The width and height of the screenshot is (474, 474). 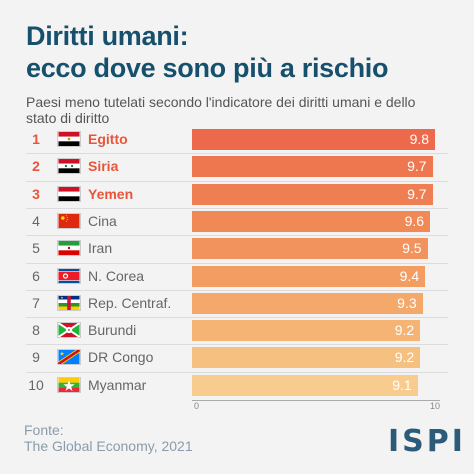 I want to click on rank-label: 10, so click(x=36, y=384).